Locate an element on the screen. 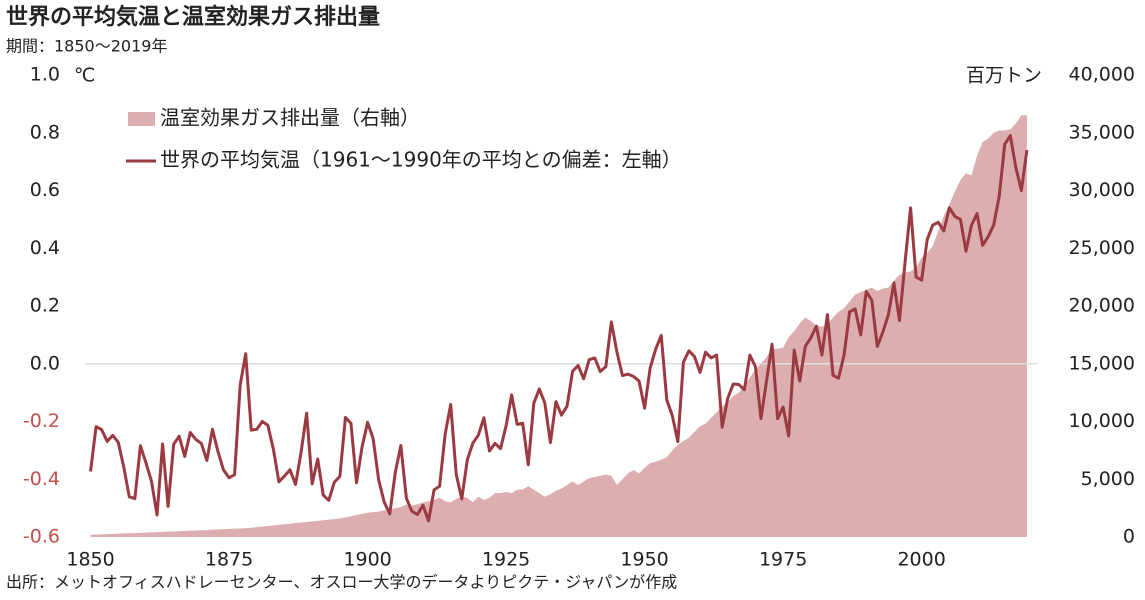 The width and height of the screenshot is (1145, 600). y2-tick-label: 10,000 is located at coordinates (1102, 421).